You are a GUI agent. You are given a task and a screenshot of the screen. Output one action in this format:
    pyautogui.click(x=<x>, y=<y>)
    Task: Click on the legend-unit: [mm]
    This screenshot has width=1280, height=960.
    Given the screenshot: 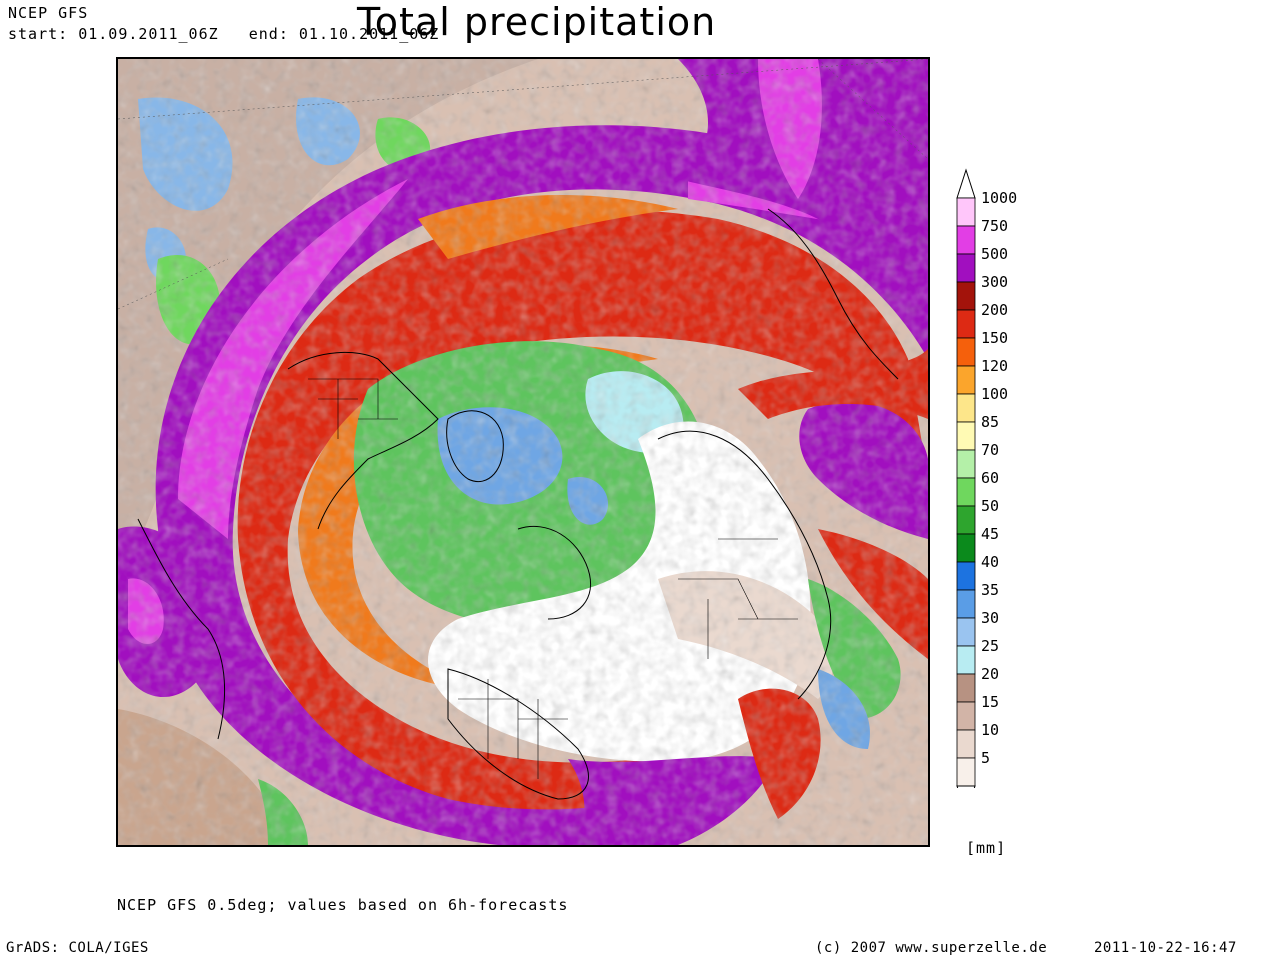 What is the action you would take?
    pyautogui.click(x=986, y=848)
    